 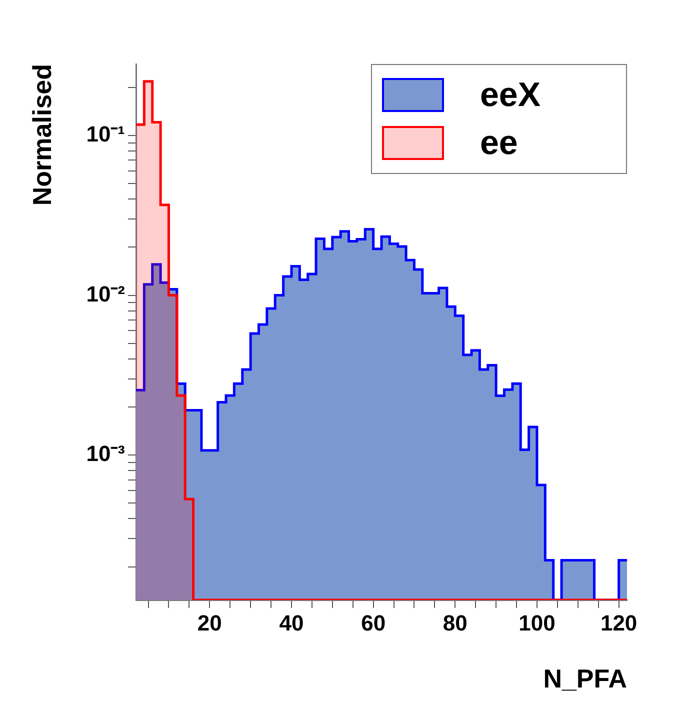 I want to click on x-tick-label: 100, so click(x=537, y=623).